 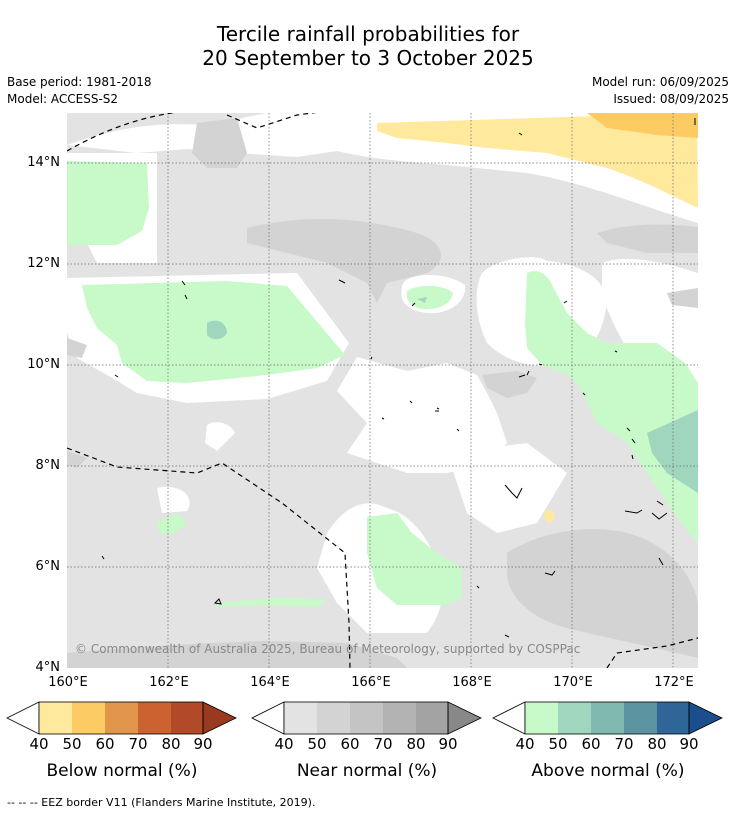 I want to click on colorbar-above-title: Above normal (%), so click(x=608, y=771).